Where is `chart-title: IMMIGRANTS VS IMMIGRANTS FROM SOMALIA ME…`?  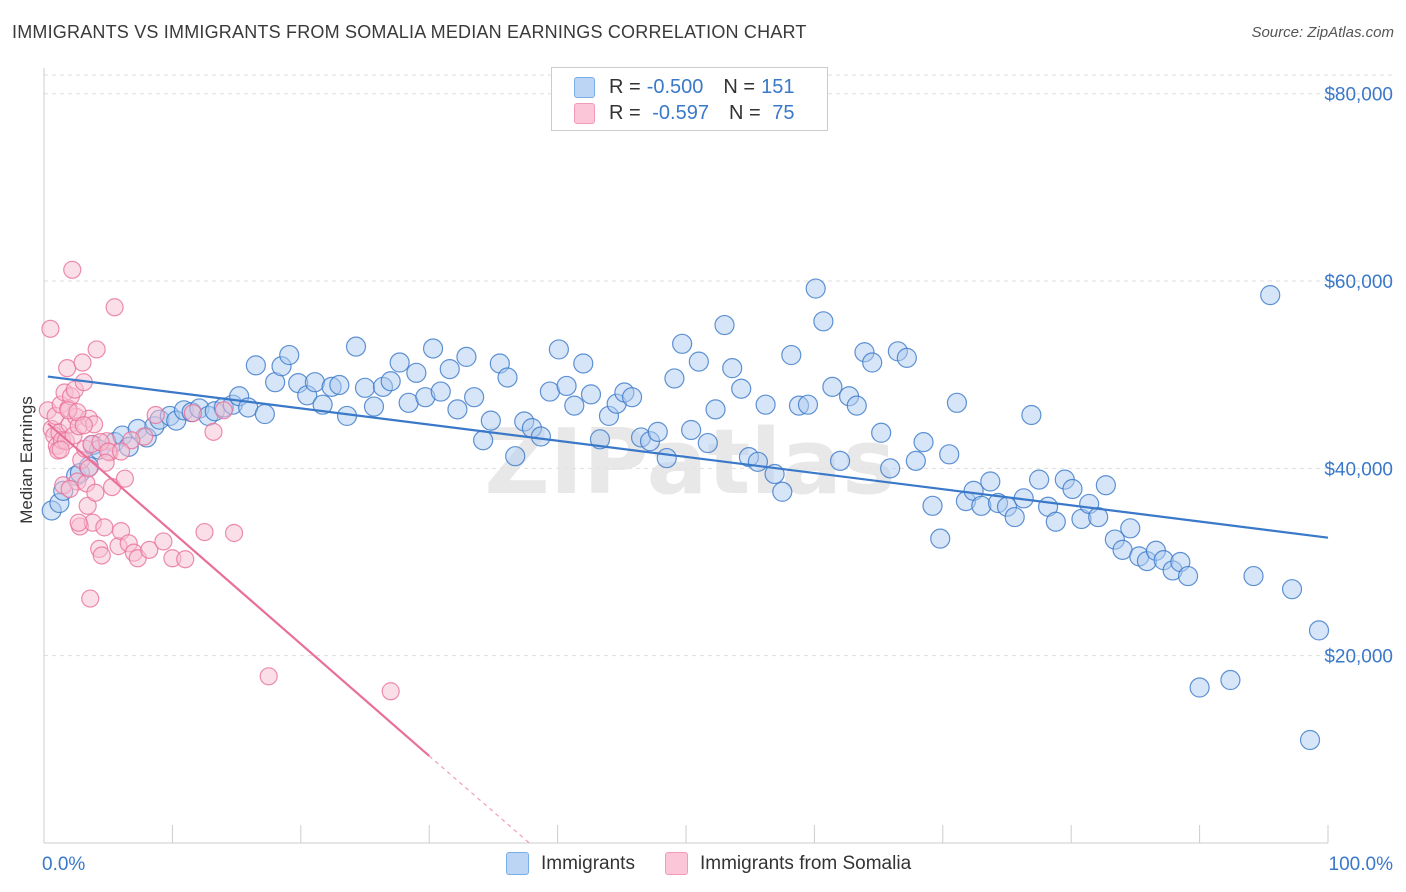 chart-title: IMMIGRANTS VS IMMIGRANTS FROM SOMALIA ME… is located at coordinates (409, 32).